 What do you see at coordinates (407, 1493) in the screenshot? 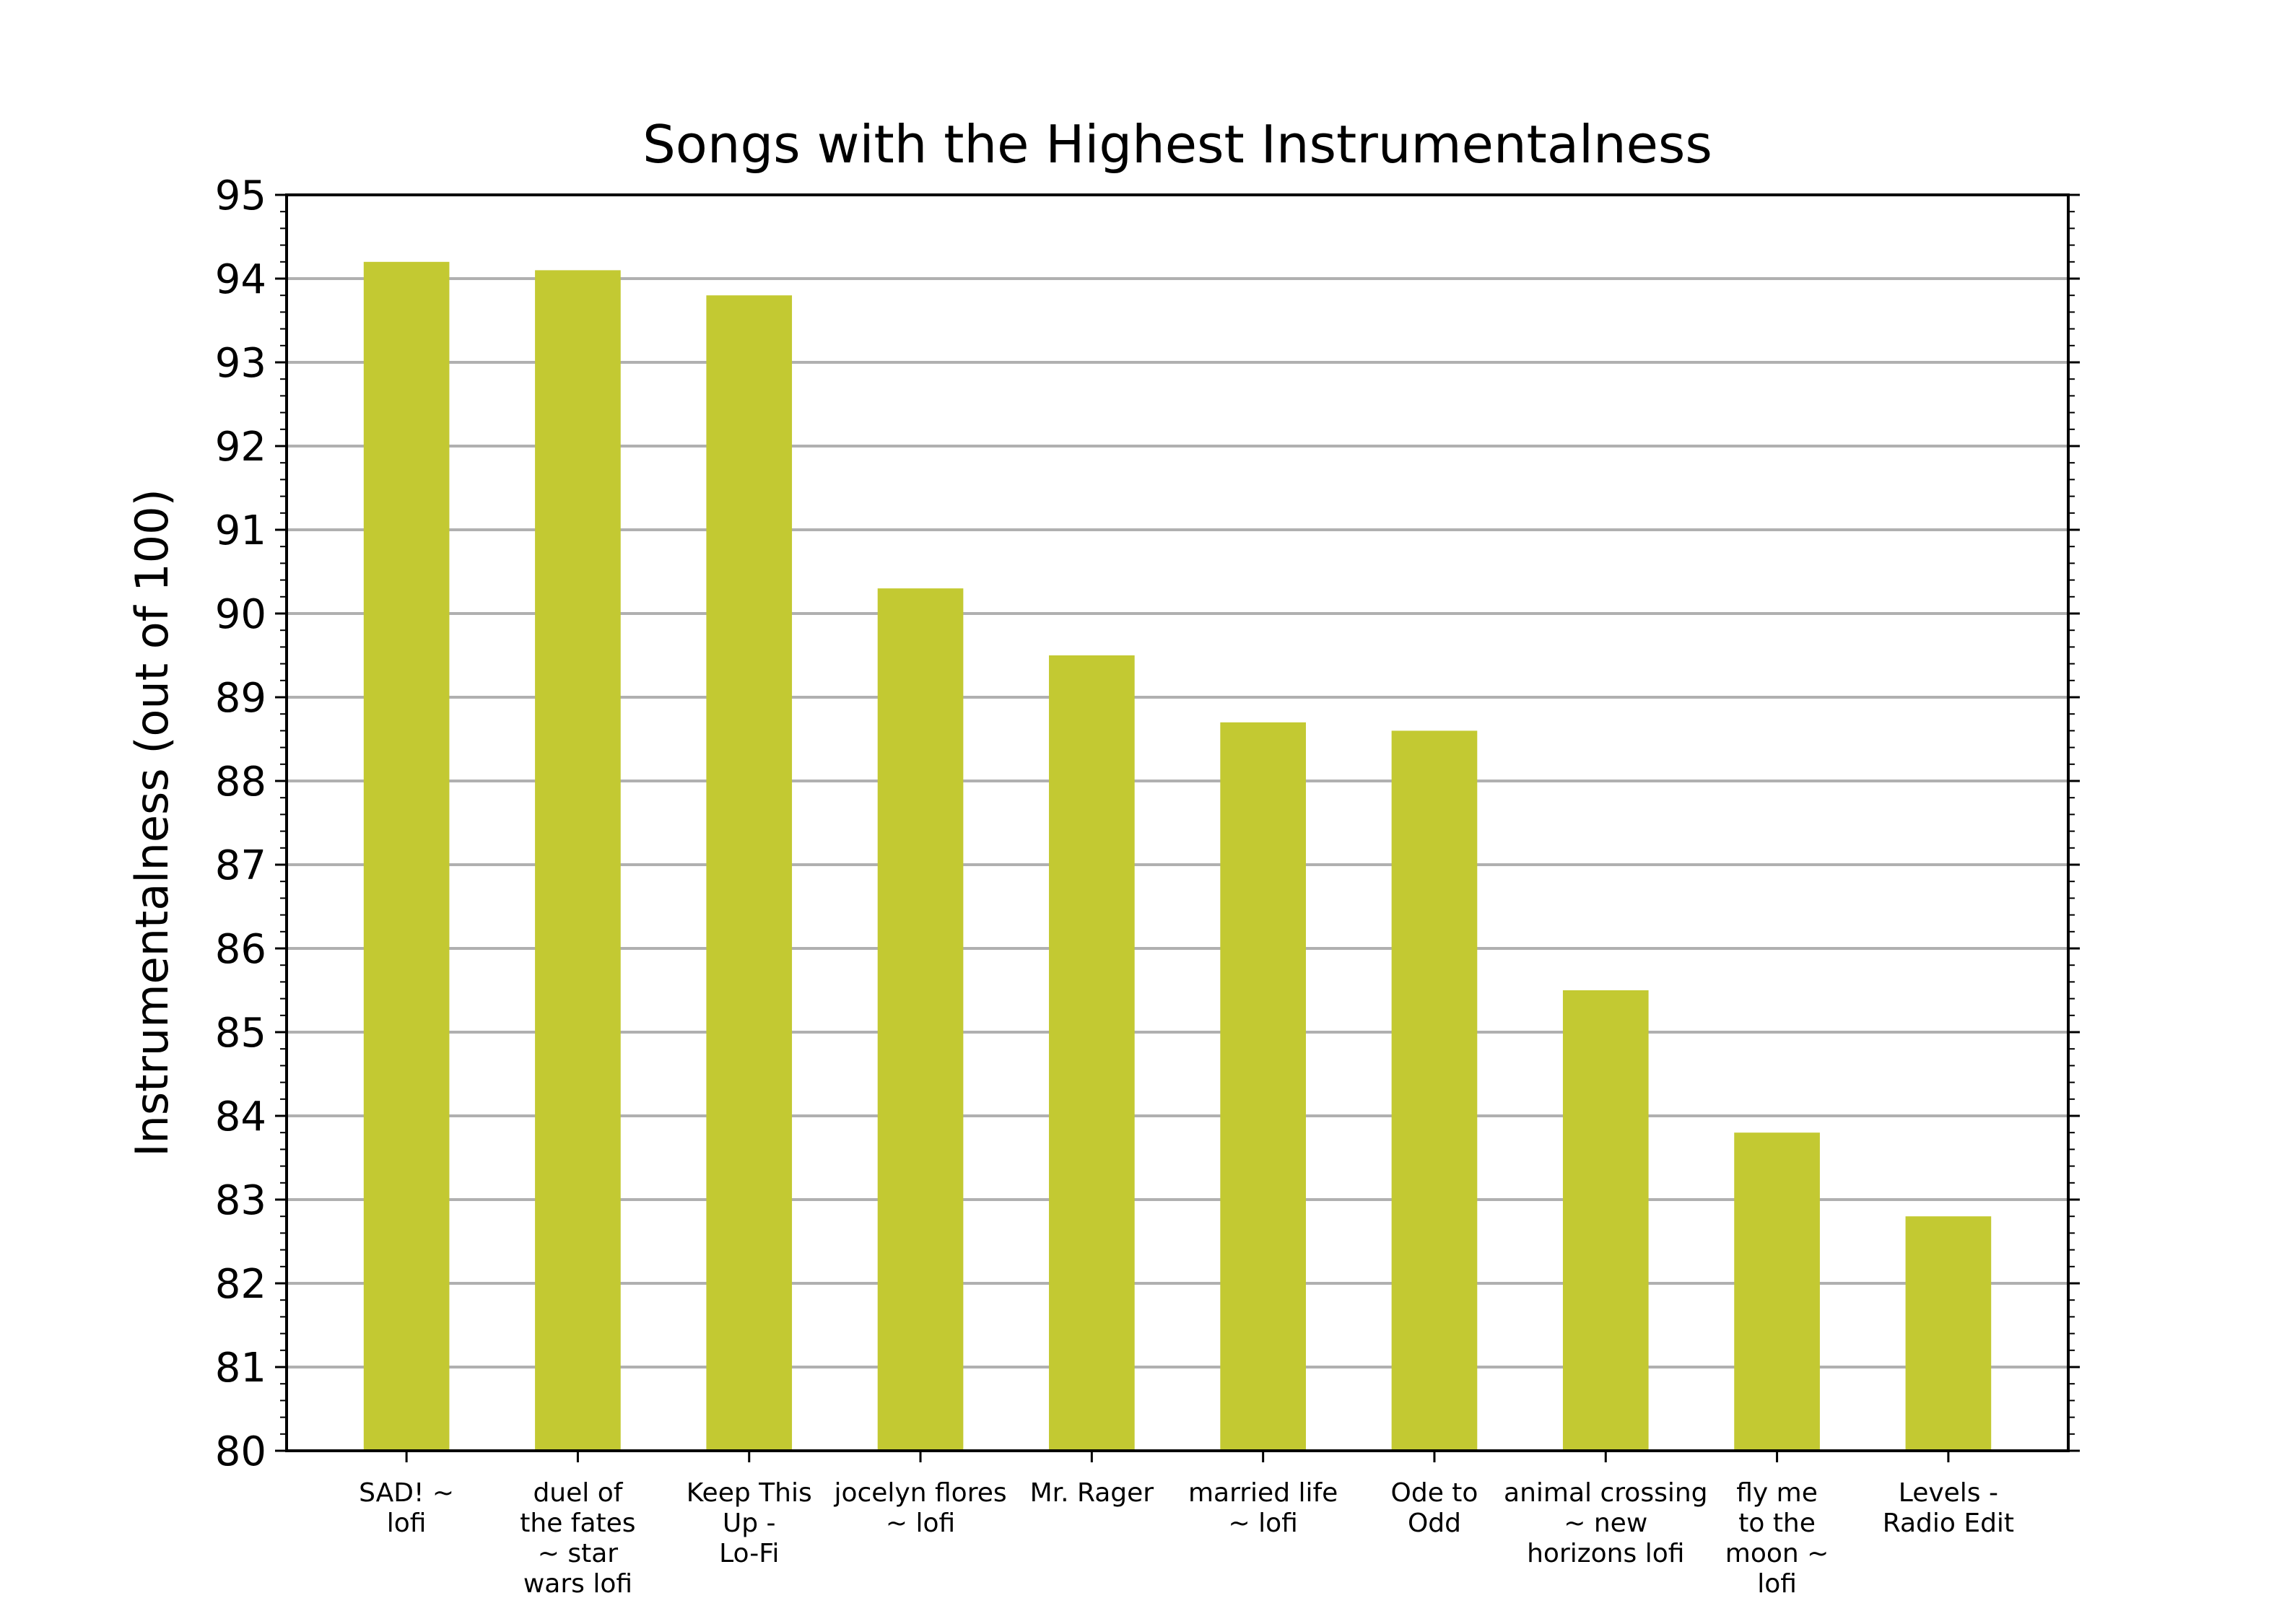
I see `x-tick-label: SAD! ~` at bounding box center [407, 1493].